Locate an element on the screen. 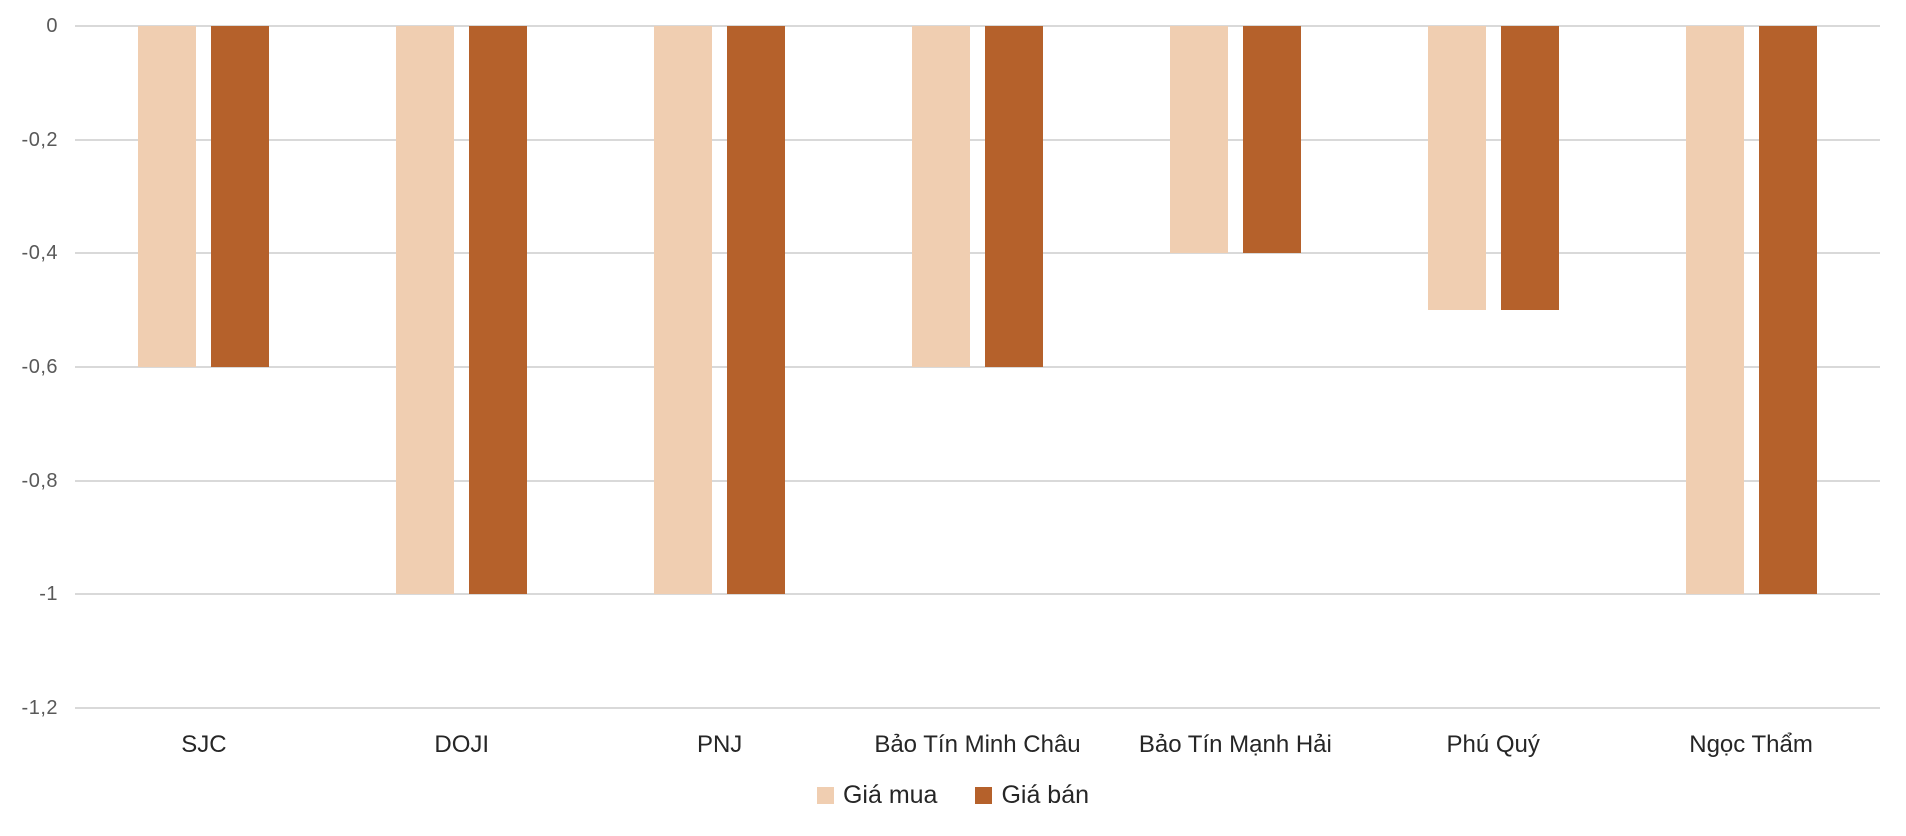 The height and width of the screenshot is (836, 1906). legend-label: Giá mua is located at coordinates (890, 795).